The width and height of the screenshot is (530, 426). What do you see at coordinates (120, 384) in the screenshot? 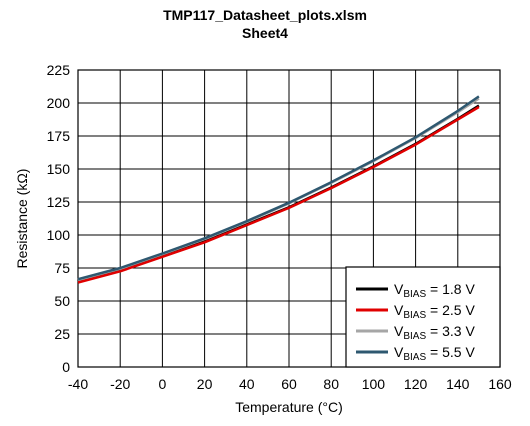
I see `x-tick-label: -20` at bounding box center [120, 384].